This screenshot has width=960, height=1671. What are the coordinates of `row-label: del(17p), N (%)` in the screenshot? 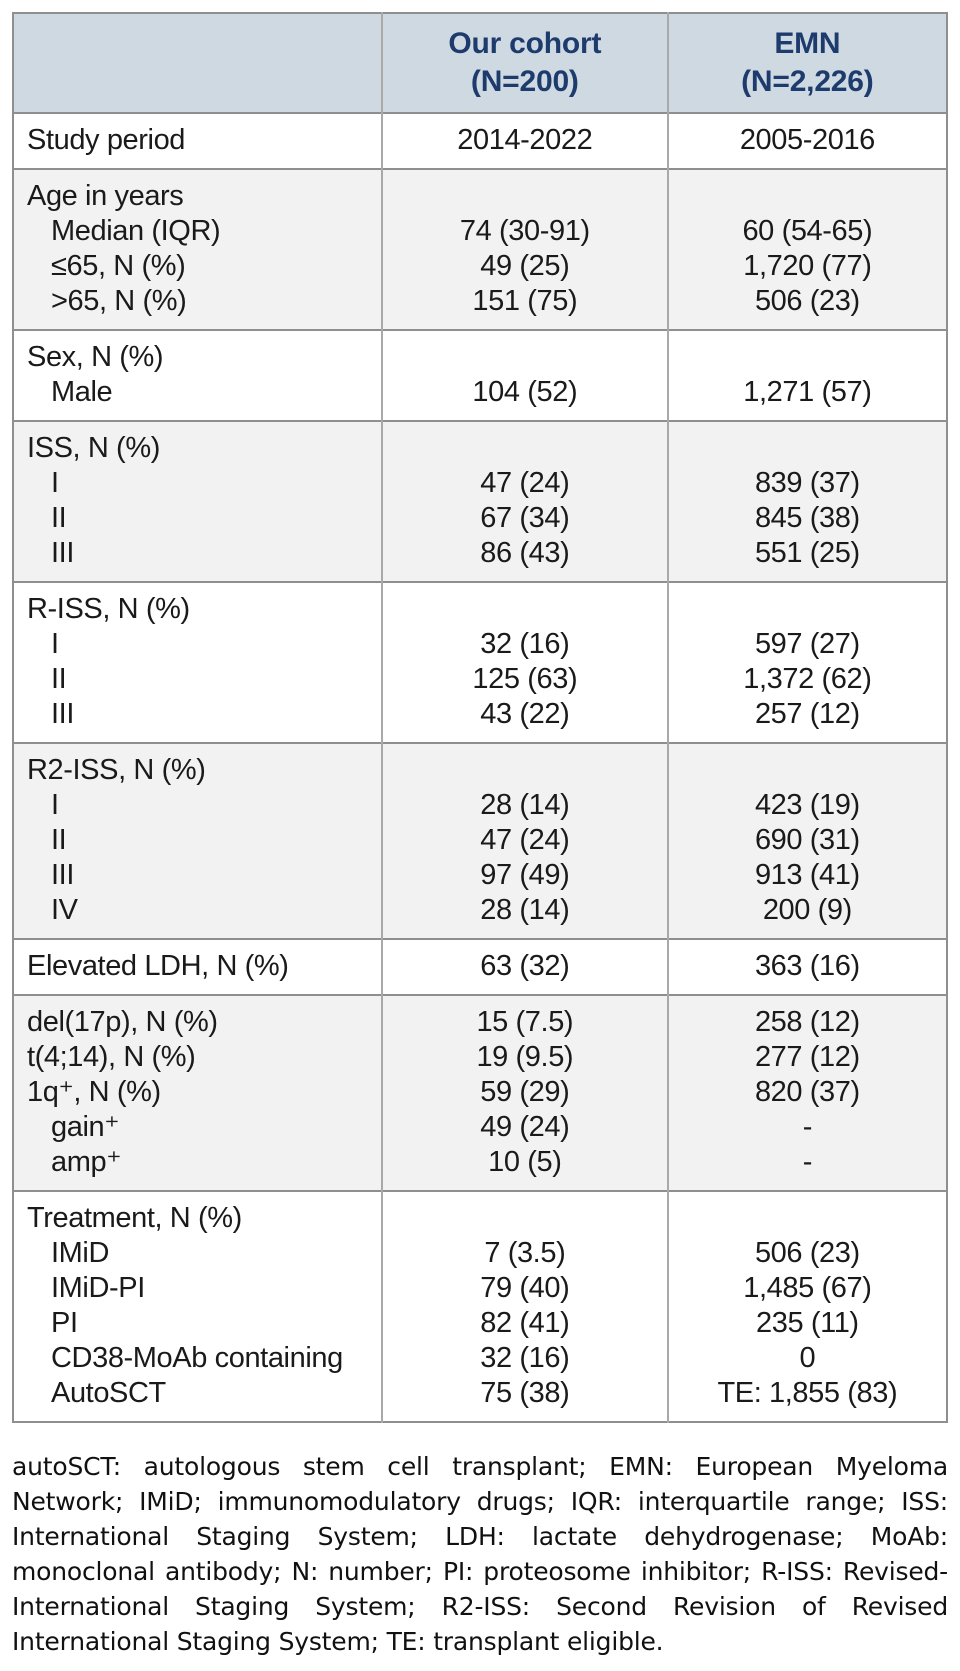 It's located at (122, 1022).